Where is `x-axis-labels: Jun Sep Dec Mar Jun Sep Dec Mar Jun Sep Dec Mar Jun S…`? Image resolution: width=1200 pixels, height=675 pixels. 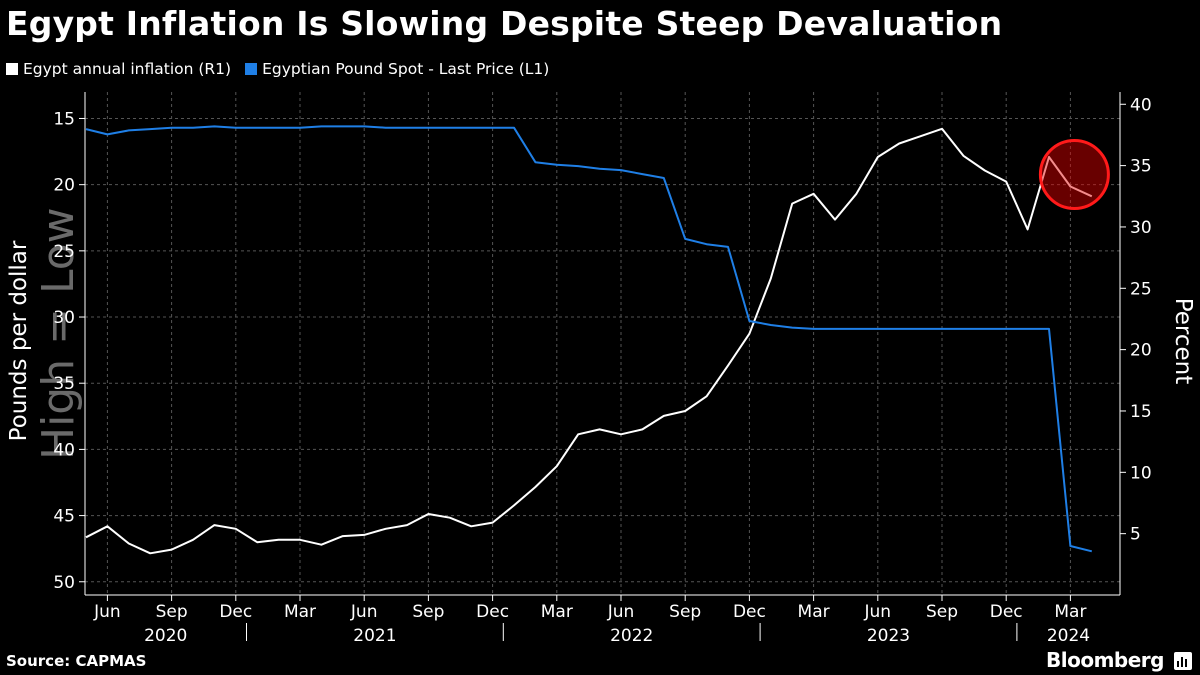
x-axis-labels: Jun Sep Dec Mar Jun Sep Dec Mar Jun Sep Dec Mar Jun S… is located at coordinates (591, 624).